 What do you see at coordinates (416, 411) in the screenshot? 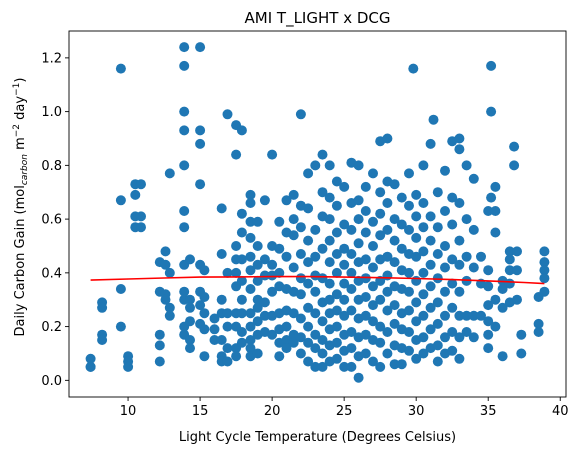
I see `x-tick-label: 30` at bounding box center [416, 411].